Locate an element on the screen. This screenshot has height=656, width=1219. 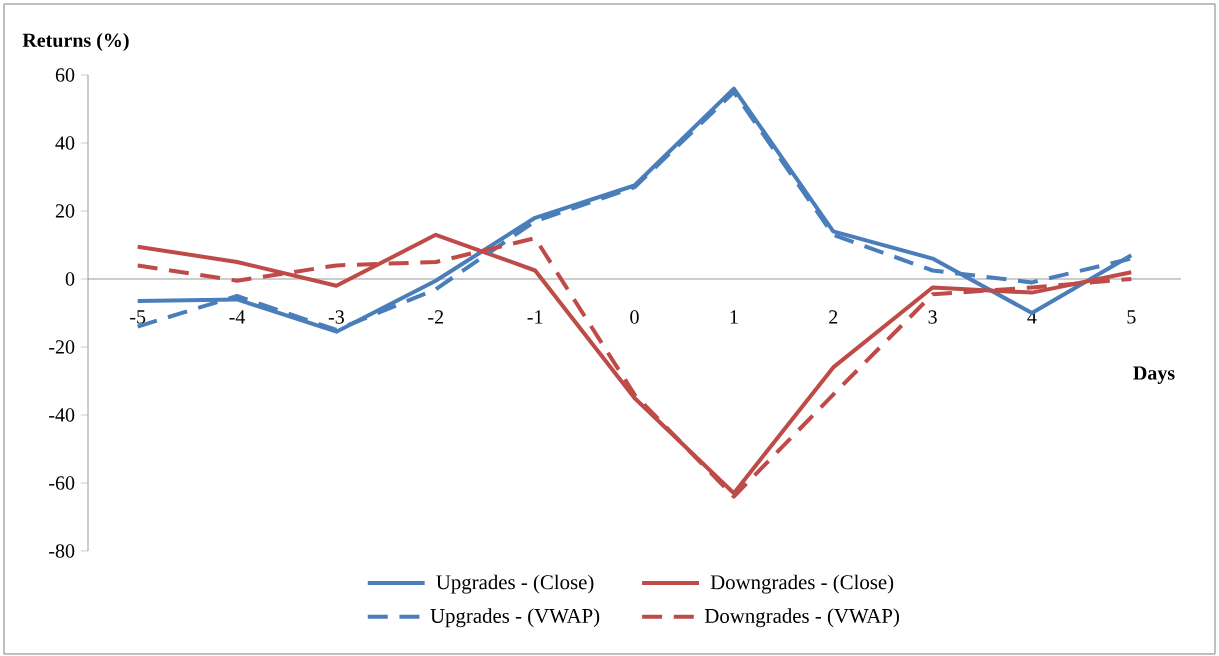
x-tick-label: -1 is located at coordinates (535, 317).